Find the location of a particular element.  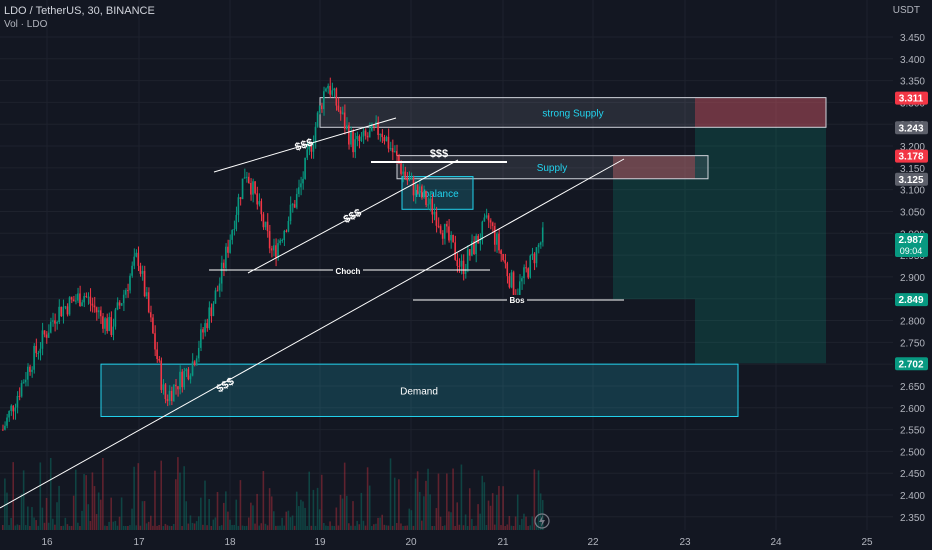

price-tick-label: 3.100 is located at coordinates (912, 191).